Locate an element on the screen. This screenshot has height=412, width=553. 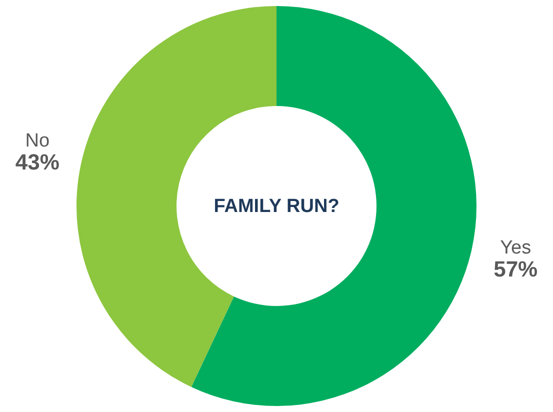
text: FAMILY RUN? is located at coordinates (277, 206).